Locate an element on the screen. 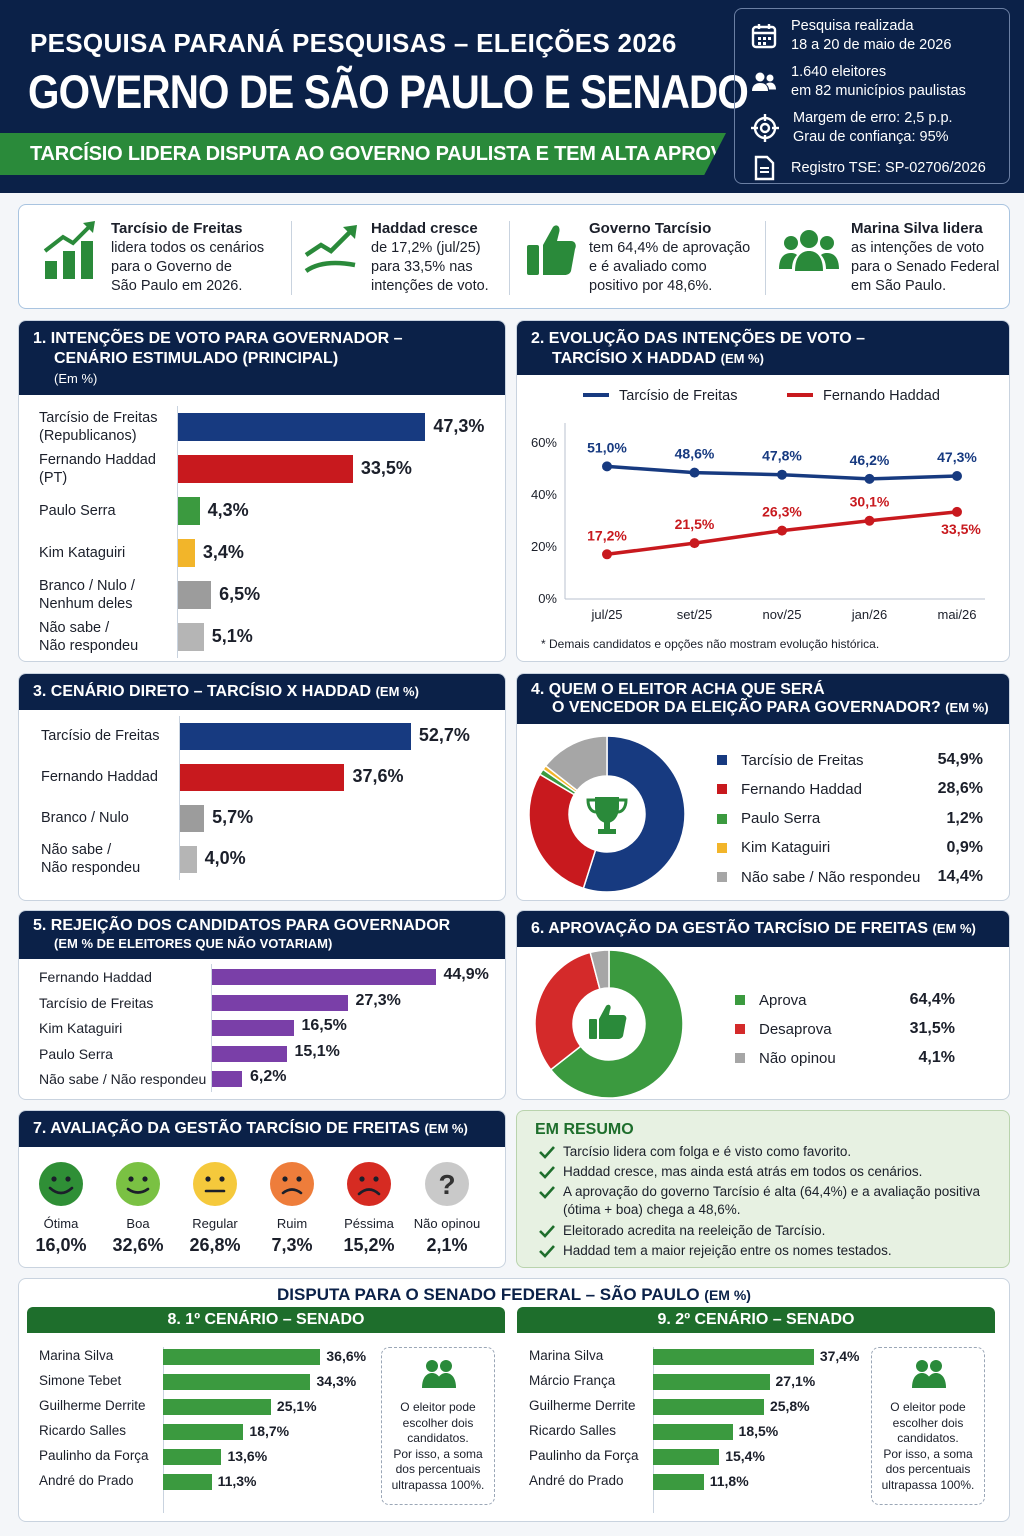  happy-face-icon is located at coordinates (138, 1184).